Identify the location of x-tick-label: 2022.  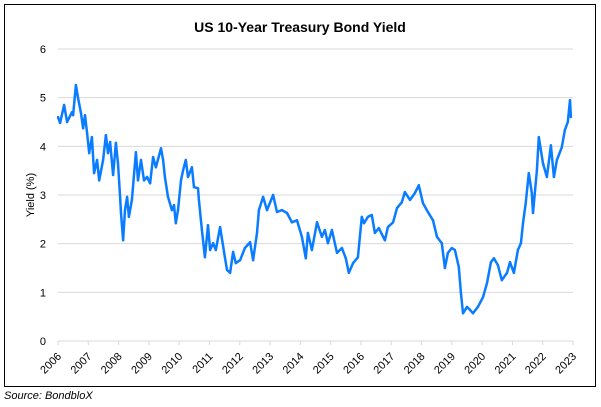
(536, 364).